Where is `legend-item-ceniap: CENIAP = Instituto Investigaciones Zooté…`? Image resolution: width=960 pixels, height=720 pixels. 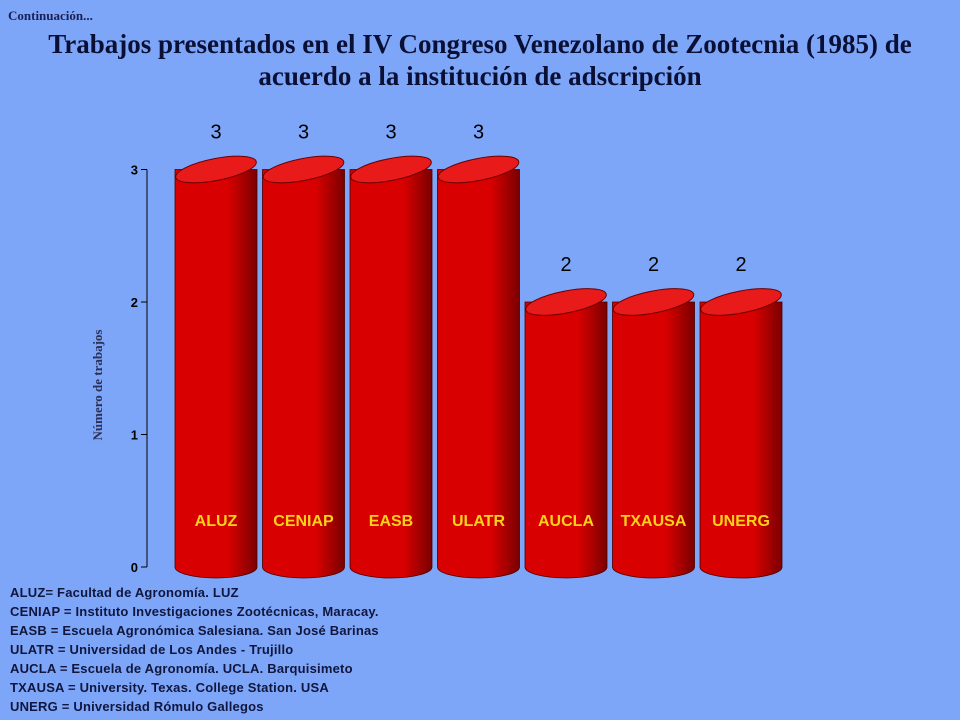 legend-item-ceniap: CENIAP = Instituto Investigaciones Zooté… is located at coordinates (194, 611).